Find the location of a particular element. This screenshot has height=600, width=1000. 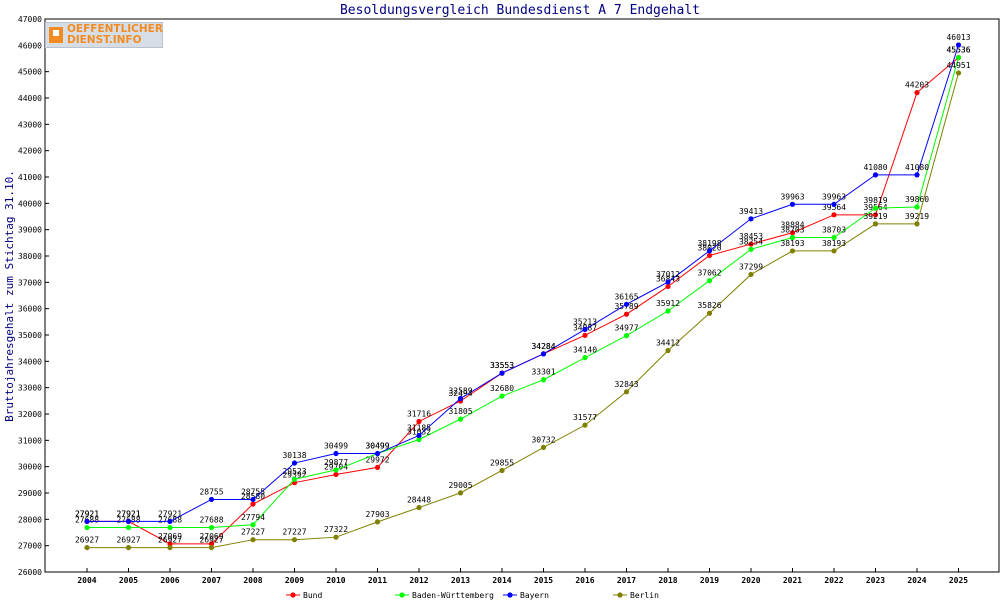

x-tick-label: 2008 is located at coordinates (252, 580).